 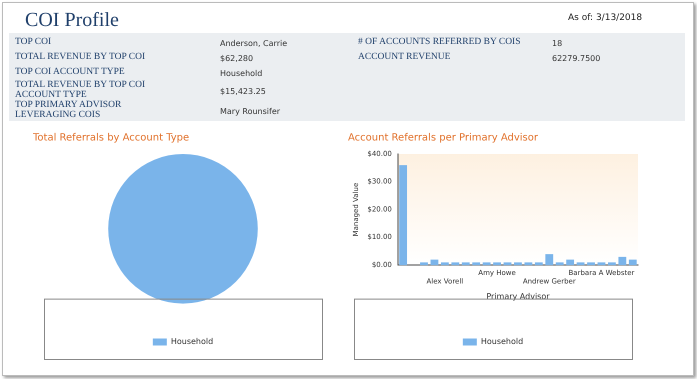 What do you see at coordinates (80, 57) in the screenshot?
I see `text: TOTAL REVENUE BY TOP COI` at bounding box center [80, 57].